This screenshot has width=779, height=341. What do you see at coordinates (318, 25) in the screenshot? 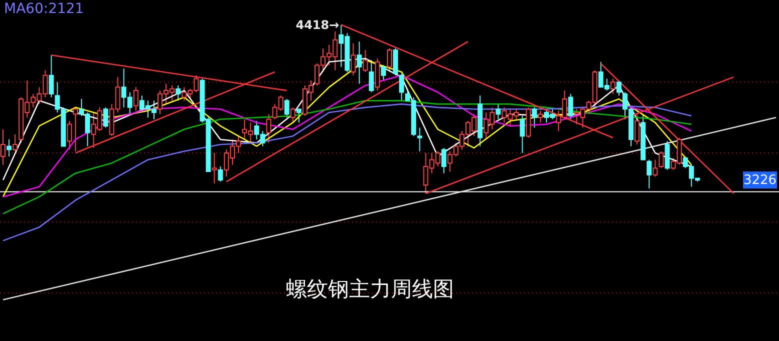
I see `annotation: 4418→` at bounding box center [318, 25].